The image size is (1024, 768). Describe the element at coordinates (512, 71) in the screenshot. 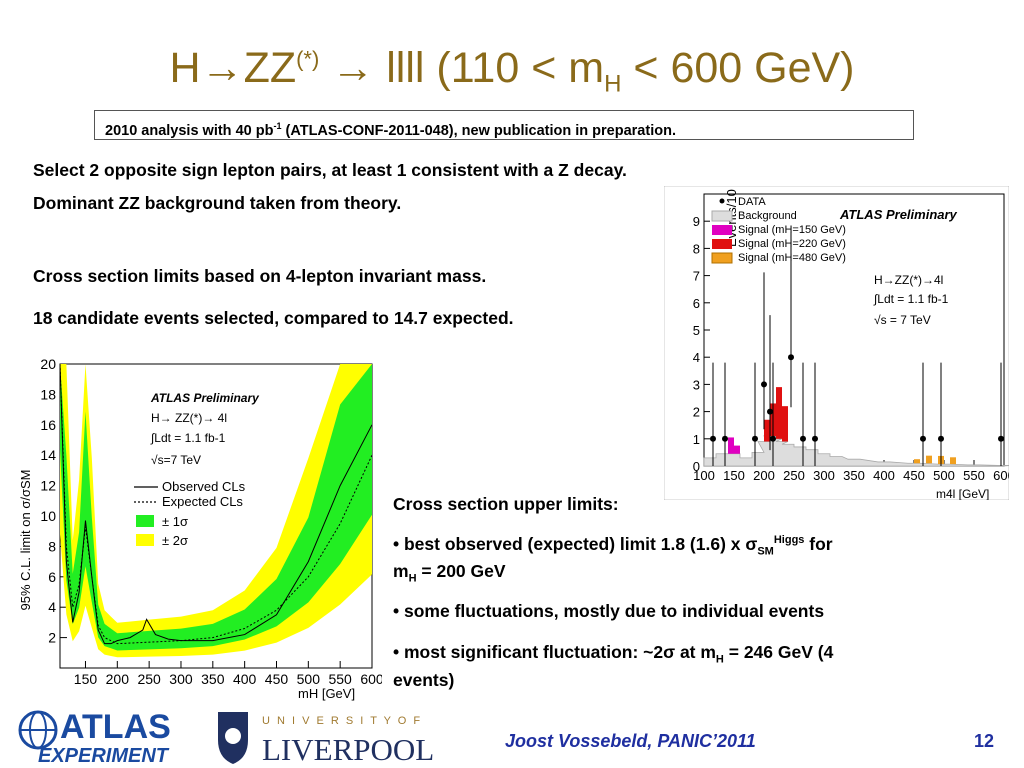

I see `slide-title: H→ZZ(*) → llll (110 < mH < 600 GeV)` at that location.